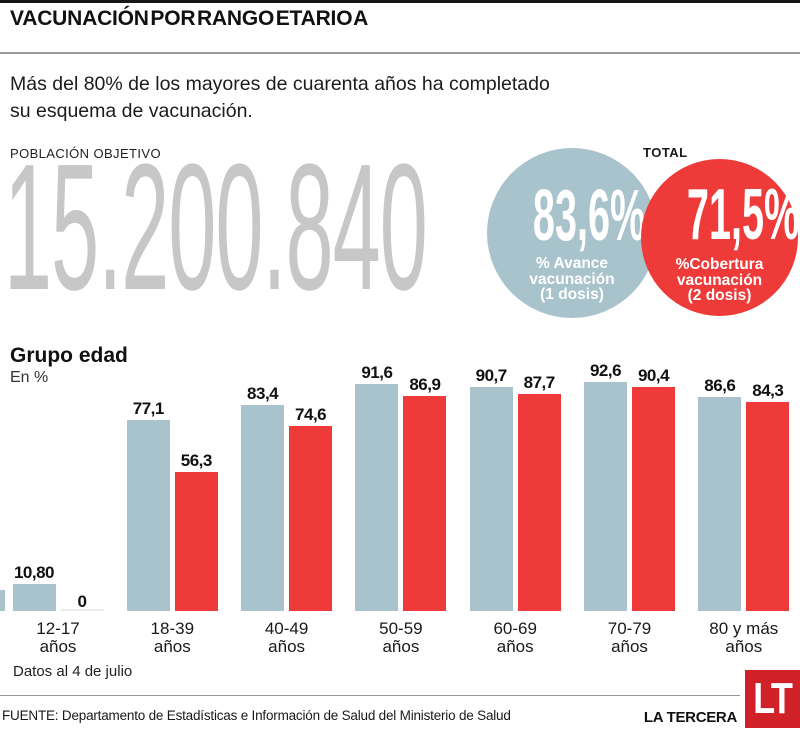 The height and width of the screenshot is (748, 800). Describe the element at coordinates (743, 215) in the screenshot. I see `dose2-percentage: 71,5%` at that location.